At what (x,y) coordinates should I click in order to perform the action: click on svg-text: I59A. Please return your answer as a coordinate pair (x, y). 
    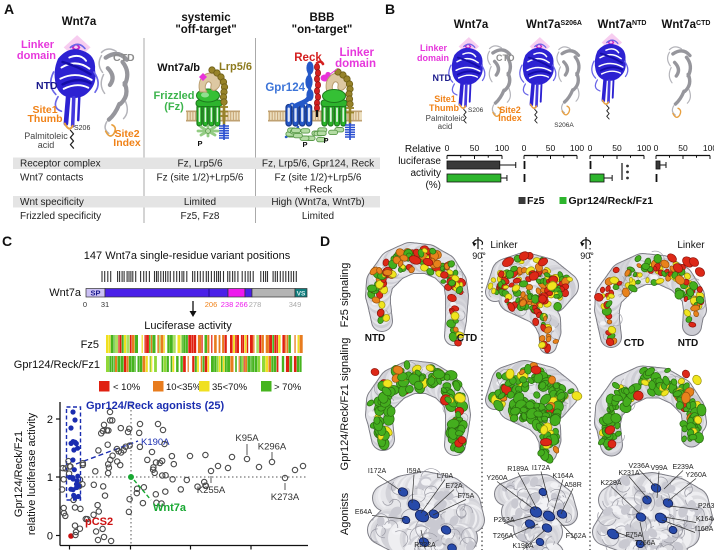
    Looking at the image, I should click on (414, 471).